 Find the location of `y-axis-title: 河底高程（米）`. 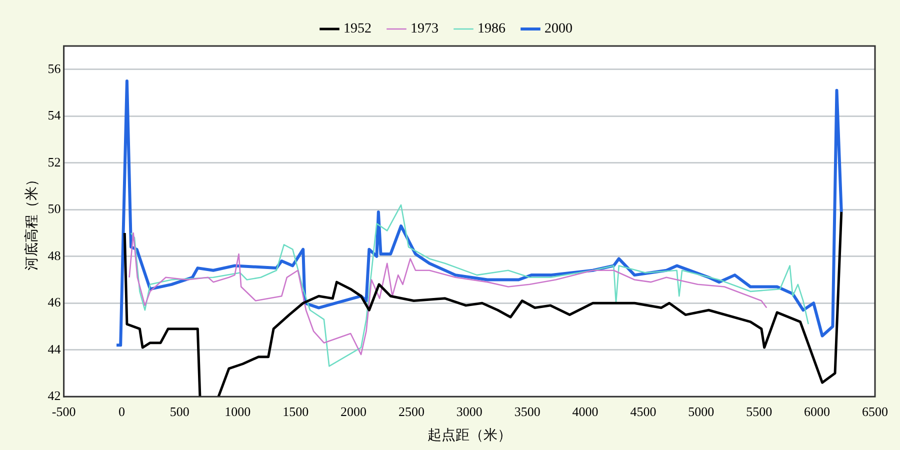

y-axis-title: 河底高程（米） is located at coordinates (32, 221).